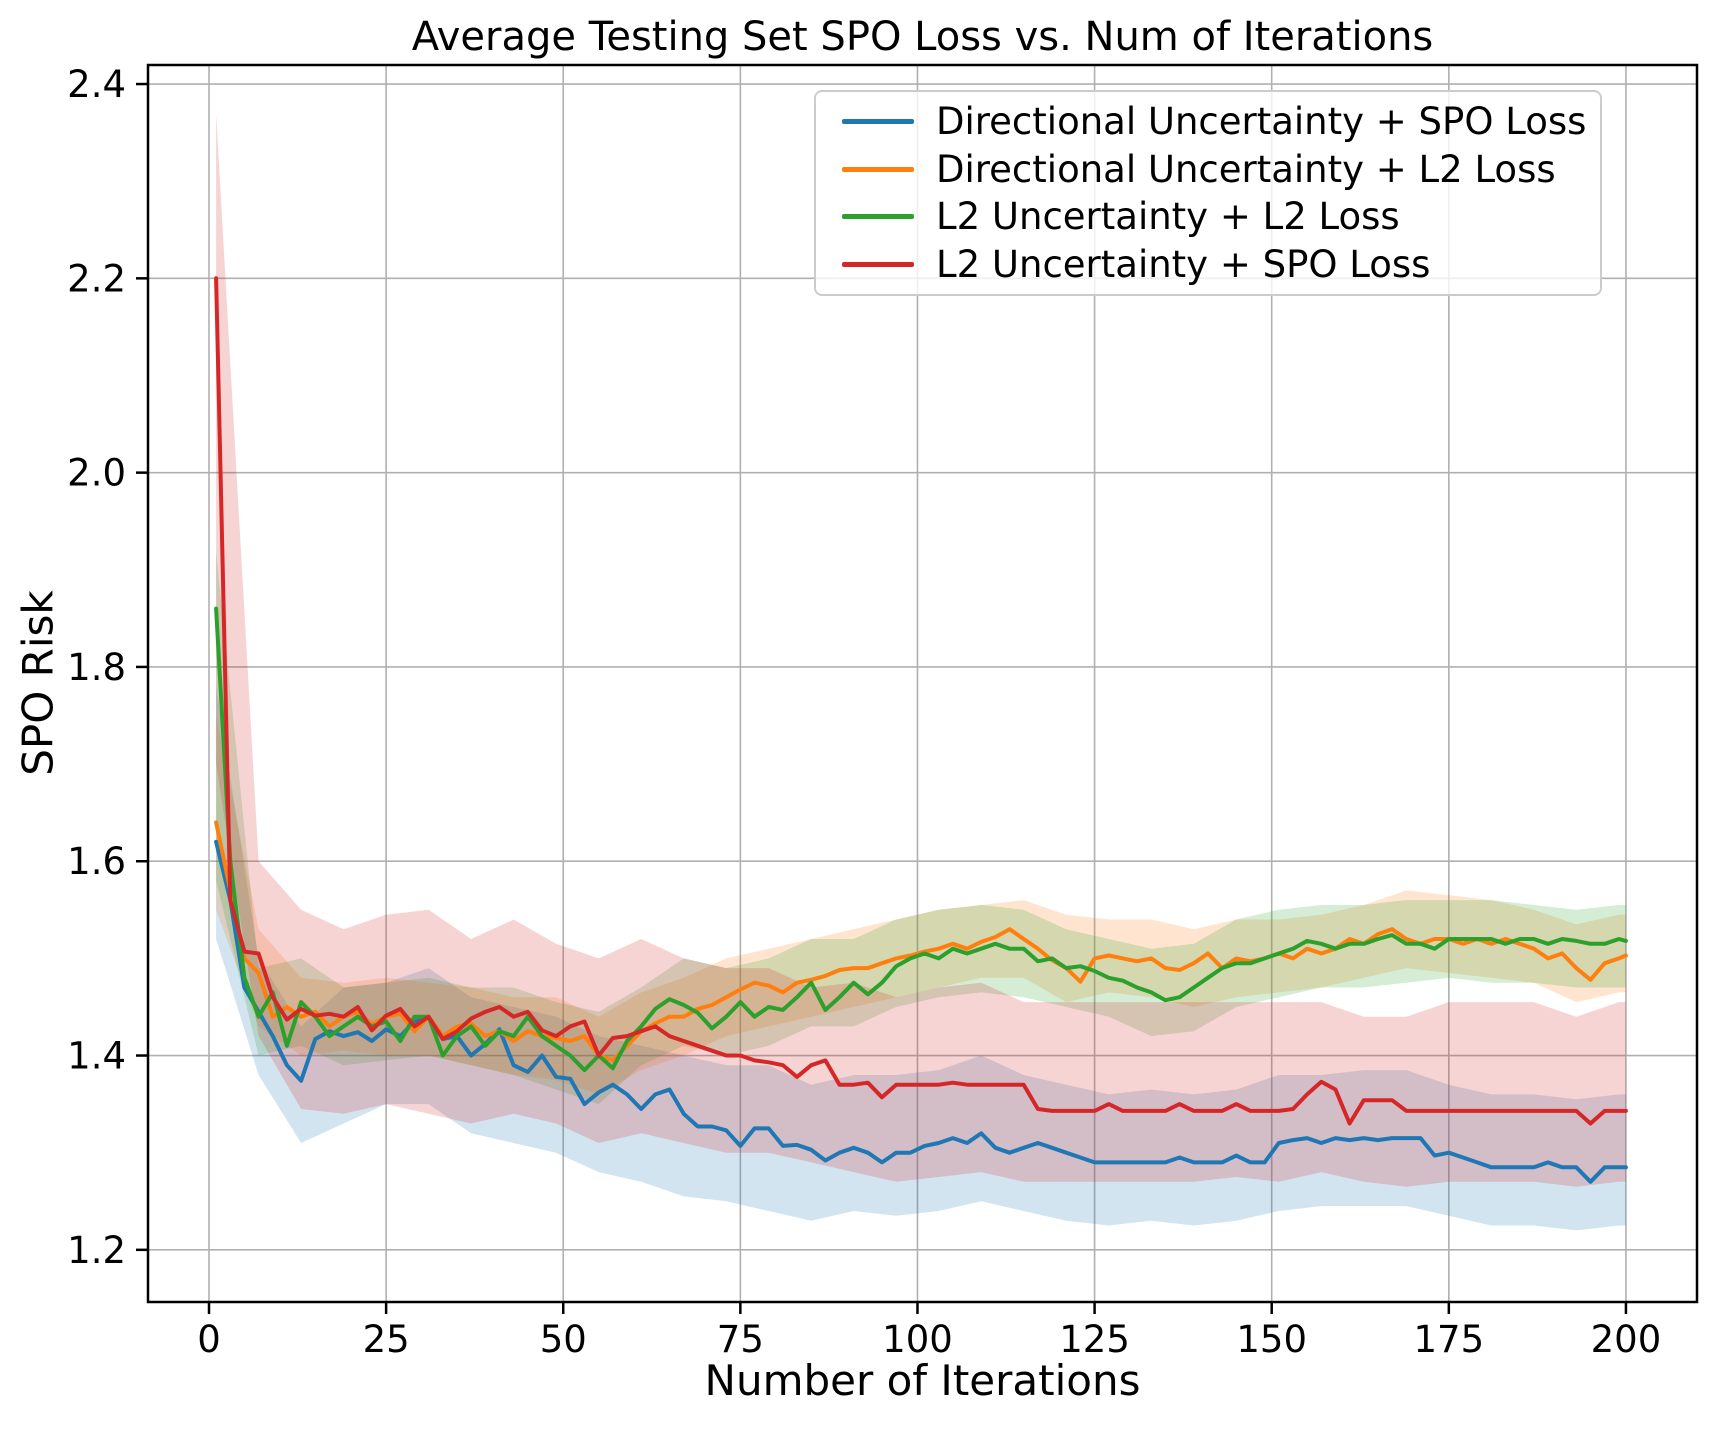 The image size is (1716, 1429). I want to click on y-tick-label: 1.4, so click(96, 1056).